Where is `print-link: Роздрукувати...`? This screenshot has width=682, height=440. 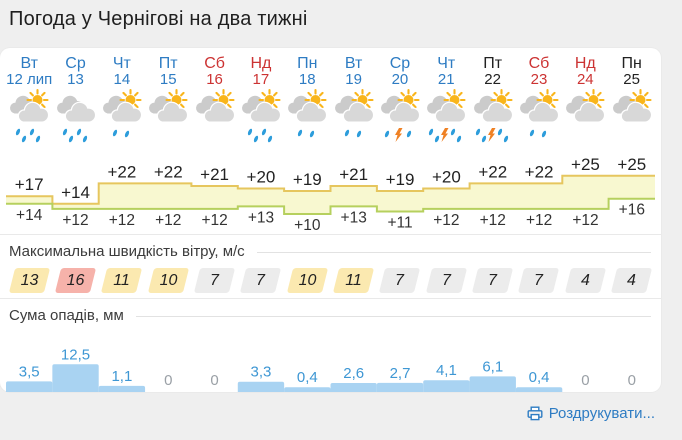 print-link: Роздрукувати... is located at coordinates (591, 413).